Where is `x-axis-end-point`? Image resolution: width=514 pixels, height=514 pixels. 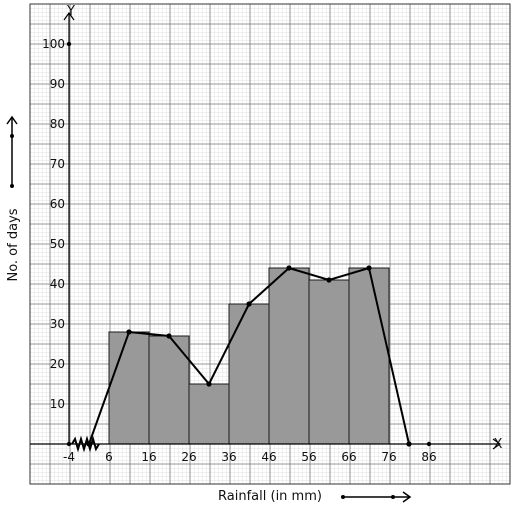
x-axis-end-point is located at coordinates (429, 444).